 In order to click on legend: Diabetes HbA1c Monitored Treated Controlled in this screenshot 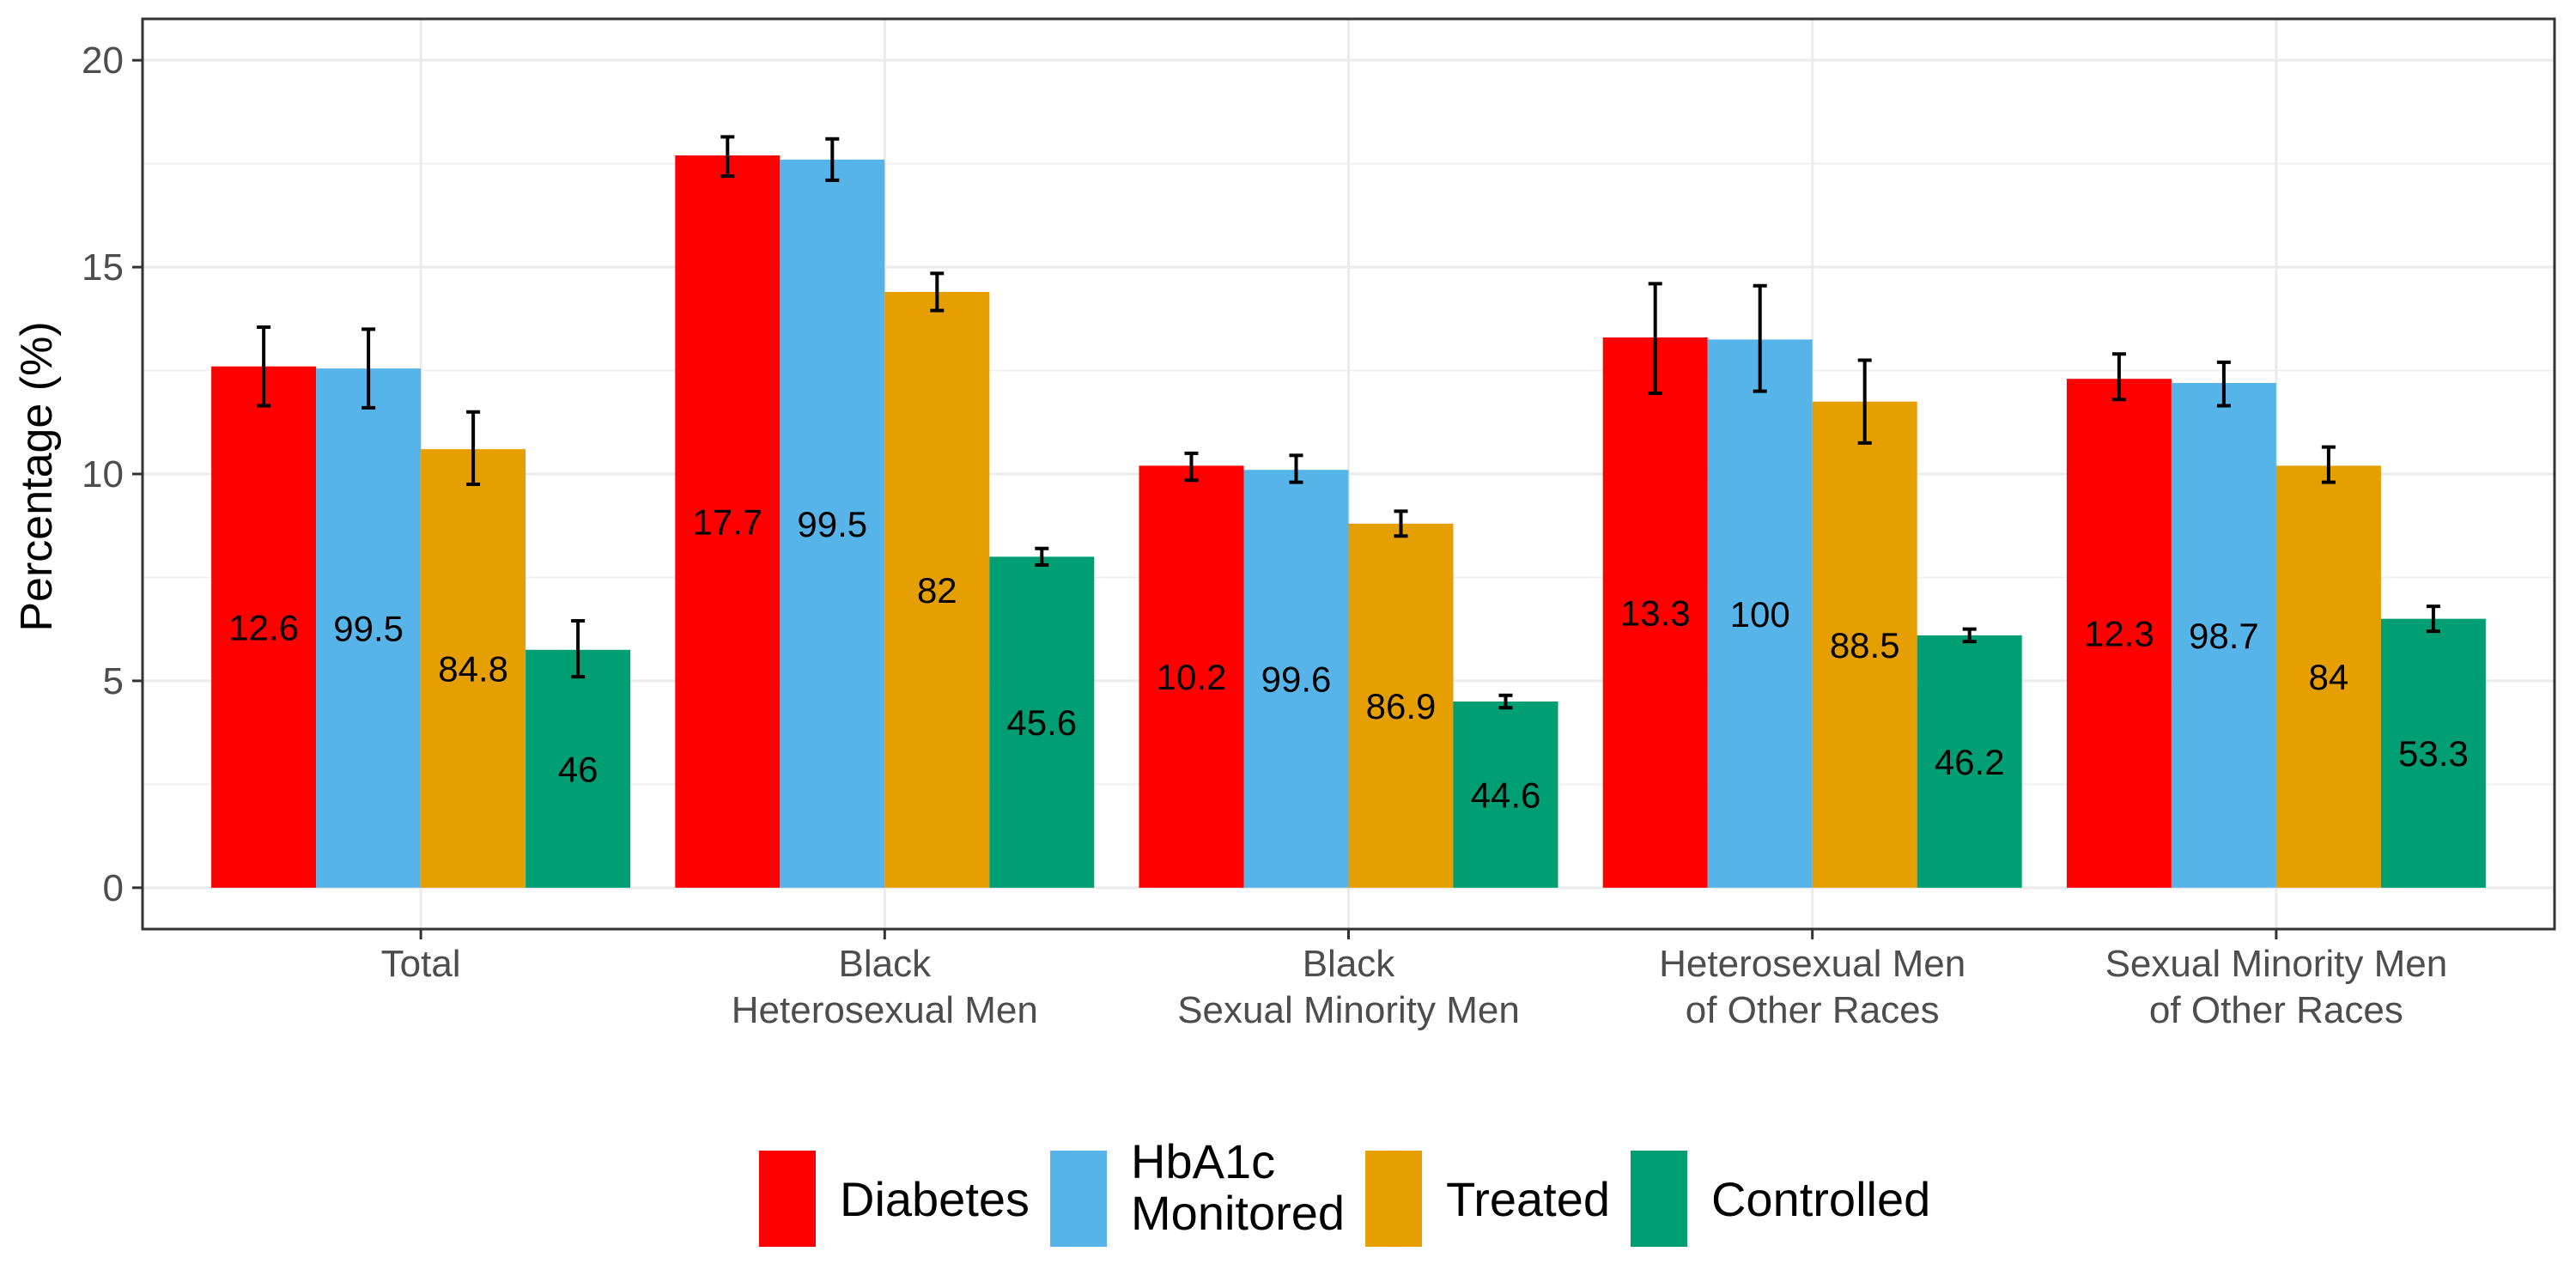, I will do `click(1345, 1191)`.